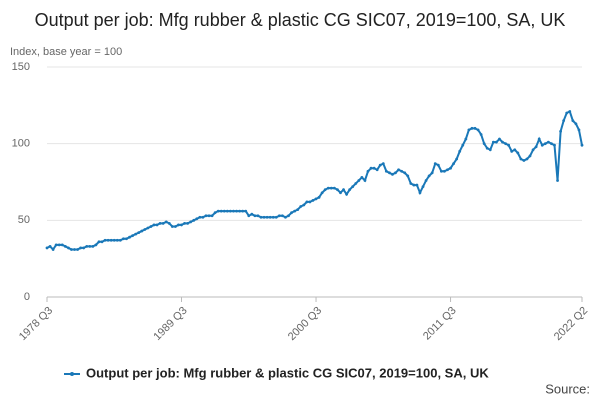 This screenshot has width=600, height=400. I want to click on x-tick-label: 1978 Q3, so click(36, 324).